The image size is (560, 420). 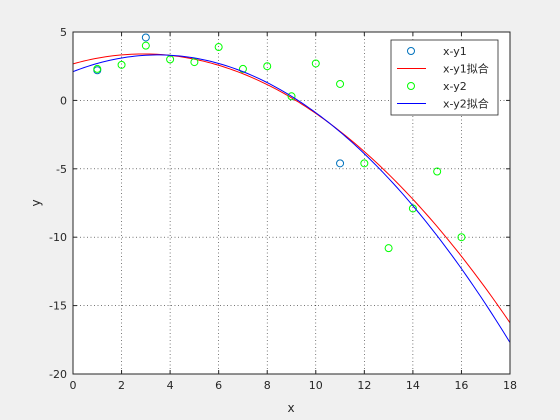 What do you see at coordinates (121, 385) in the screenshot?
I see `x-tick-label: 2` at bounding box center [121, 385].